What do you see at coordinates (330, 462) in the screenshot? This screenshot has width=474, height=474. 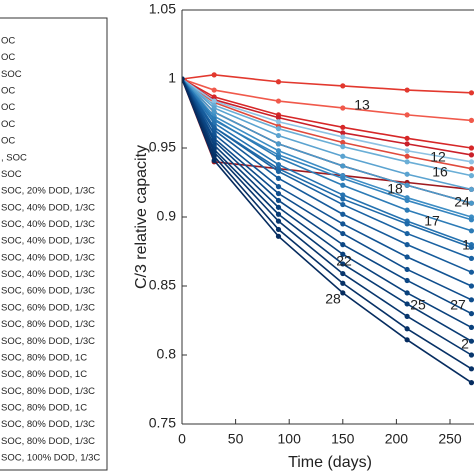 I see `x-axis-label: Time (days)` at bounding box center [330, 462].